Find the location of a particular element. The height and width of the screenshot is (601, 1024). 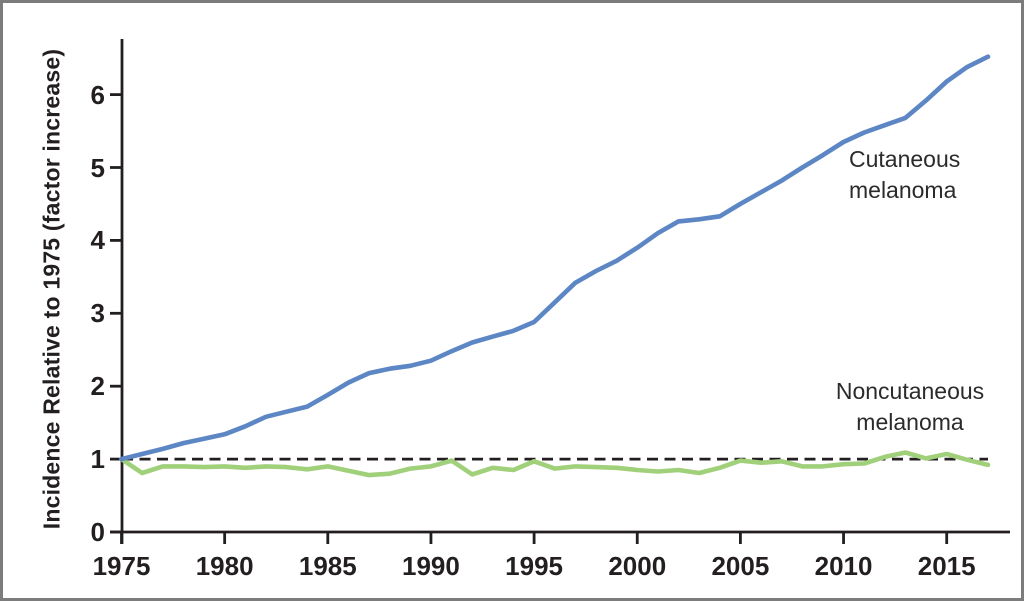

x-tick-label: 1975 is located at coordinates (121, 566).